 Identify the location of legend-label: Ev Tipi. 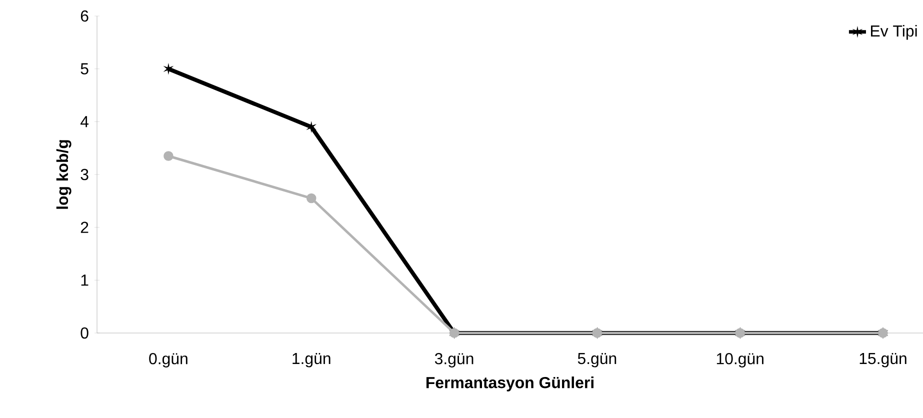
(894, 32).